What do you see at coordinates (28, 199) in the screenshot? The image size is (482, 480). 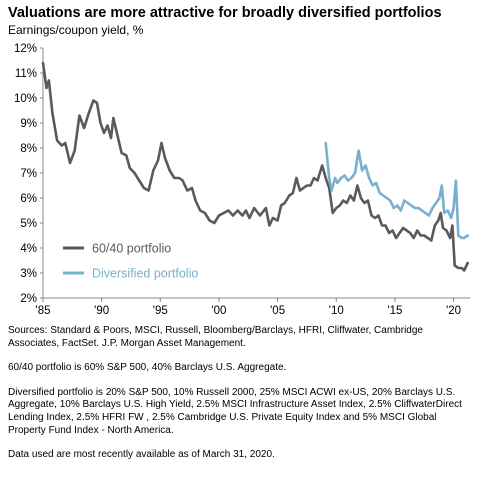 I see `y-tick-label: 6%` at bounding box center [28, 199].